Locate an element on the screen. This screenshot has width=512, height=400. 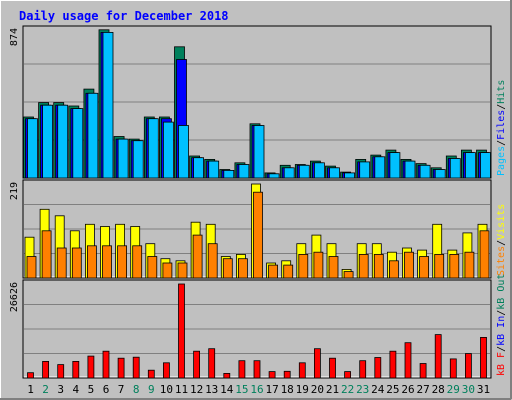
x-tick-label: 6 is located at coordinates (106, 389).